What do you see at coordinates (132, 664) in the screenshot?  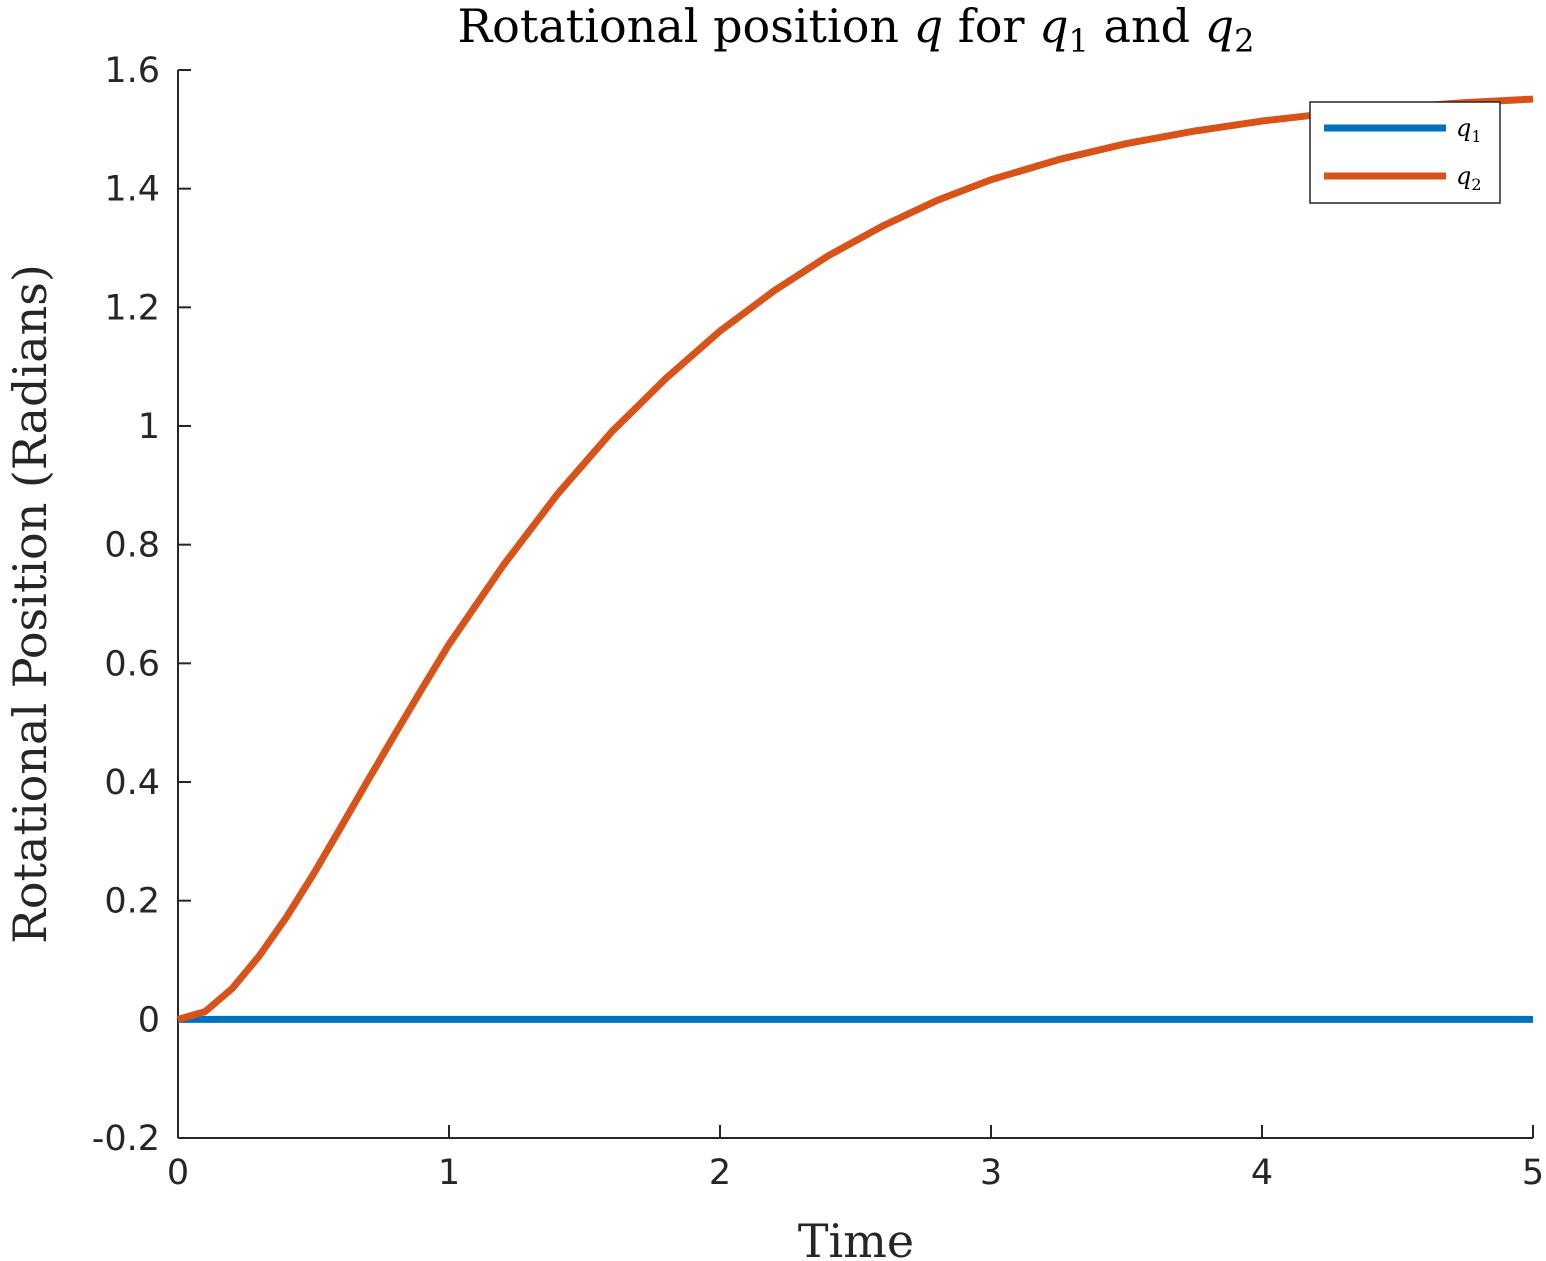 I see `y-tick-label: 0.6` at bounding box center [132, 664].